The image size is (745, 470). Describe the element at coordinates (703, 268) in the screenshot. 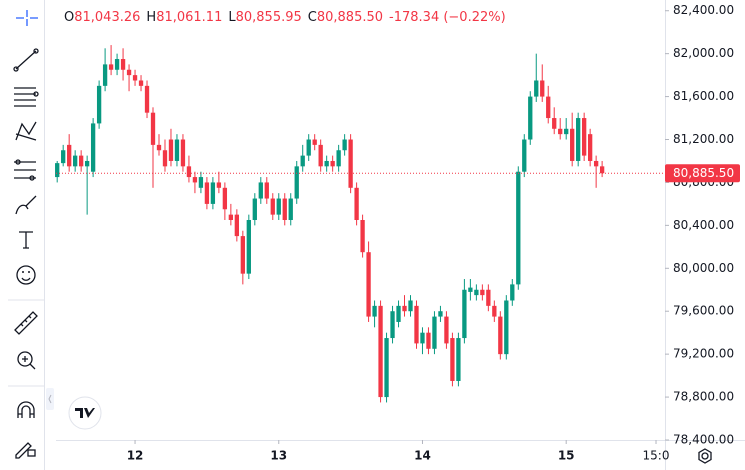

I see `y-tick-label: 80,000.00` at that location.